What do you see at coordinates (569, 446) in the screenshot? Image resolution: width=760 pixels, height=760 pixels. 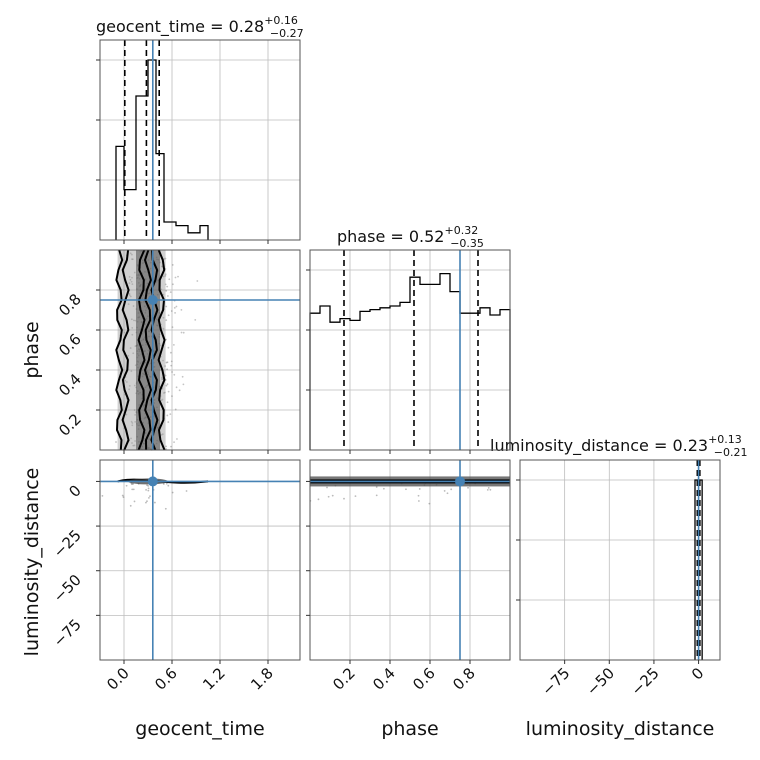 I see `title-luminosity-distance-param: luminosity_distance` at bounding box center [569, 446].